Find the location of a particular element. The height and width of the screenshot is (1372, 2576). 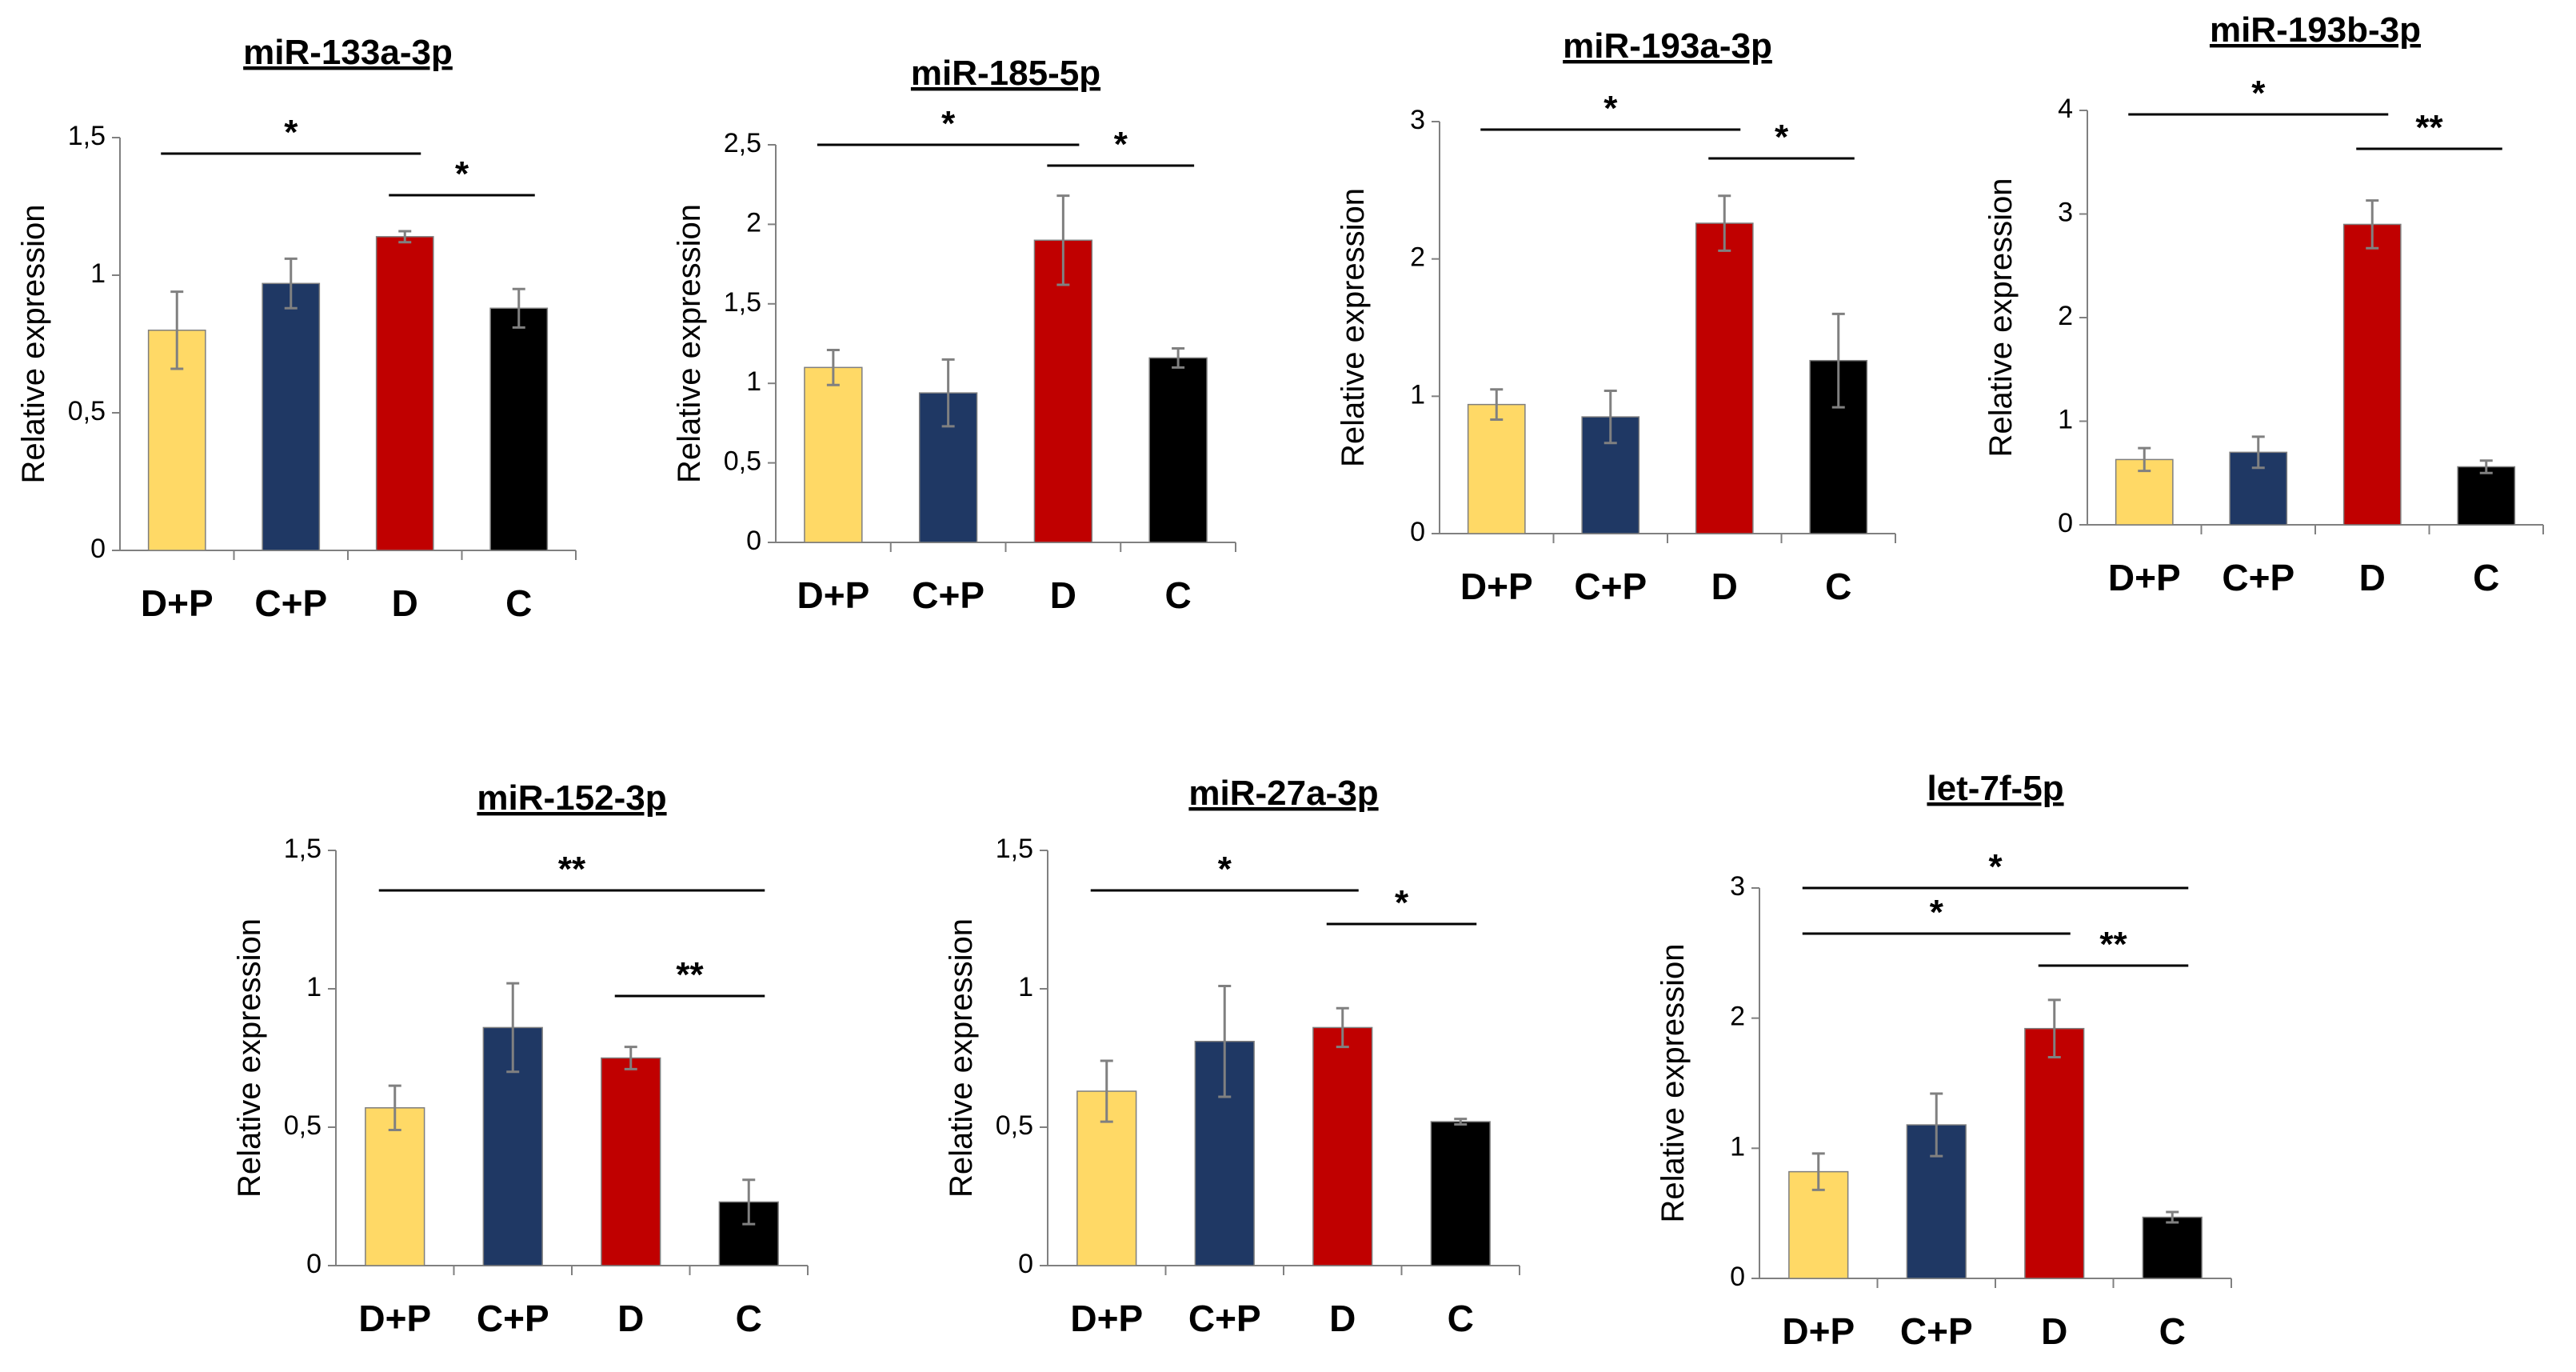

y-tick-label: 2,5 is located at coordinates (743, 143).